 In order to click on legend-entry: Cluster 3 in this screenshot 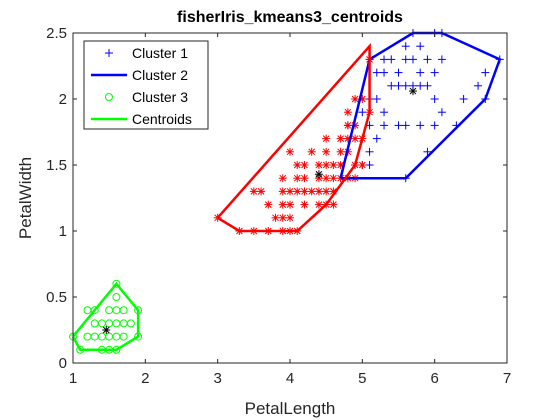, I will do `click(146, 97)`.